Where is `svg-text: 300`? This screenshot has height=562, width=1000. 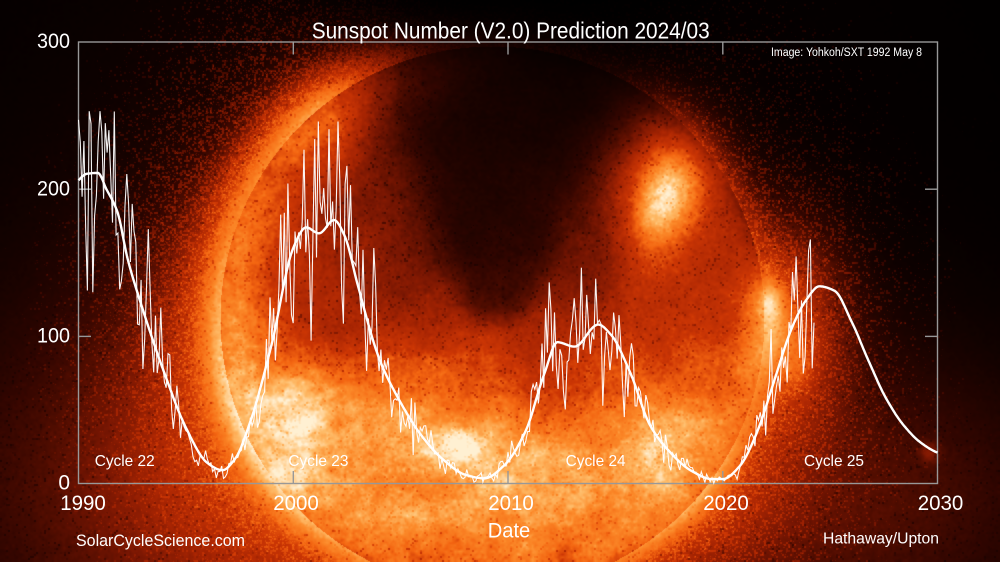
svg-text: 300 is located at coordinates (53, 41).